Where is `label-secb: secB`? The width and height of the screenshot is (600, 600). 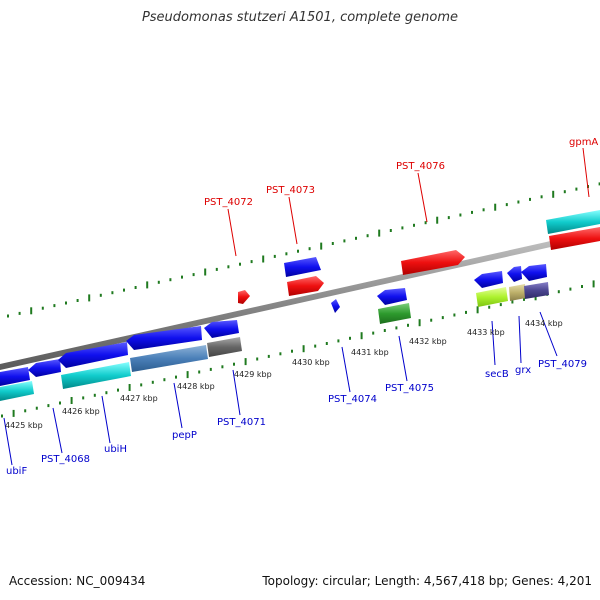 label-secb: secB is located at coordinates (497, 374).